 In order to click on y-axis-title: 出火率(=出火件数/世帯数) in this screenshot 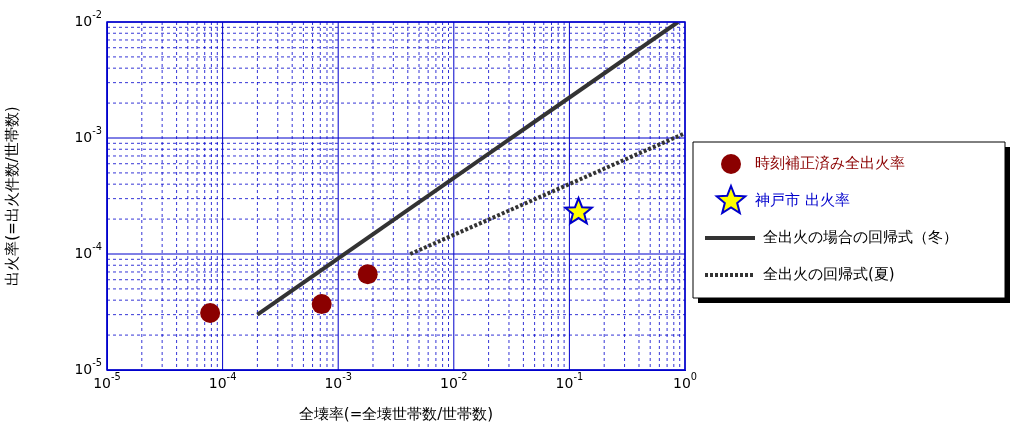, I will do `click(11, 196)`.